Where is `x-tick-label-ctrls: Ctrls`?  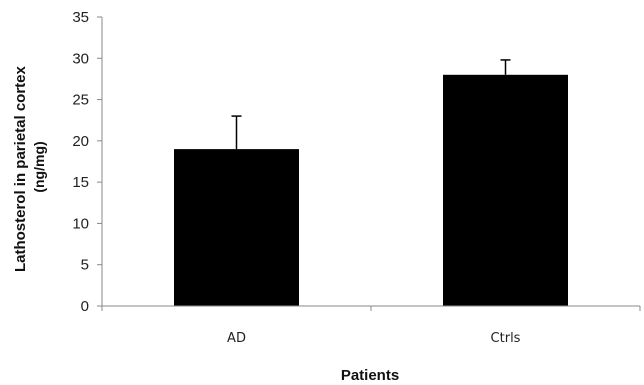 x-tick-label-ctrls: Ctrls is located at coordinates (506, 338).